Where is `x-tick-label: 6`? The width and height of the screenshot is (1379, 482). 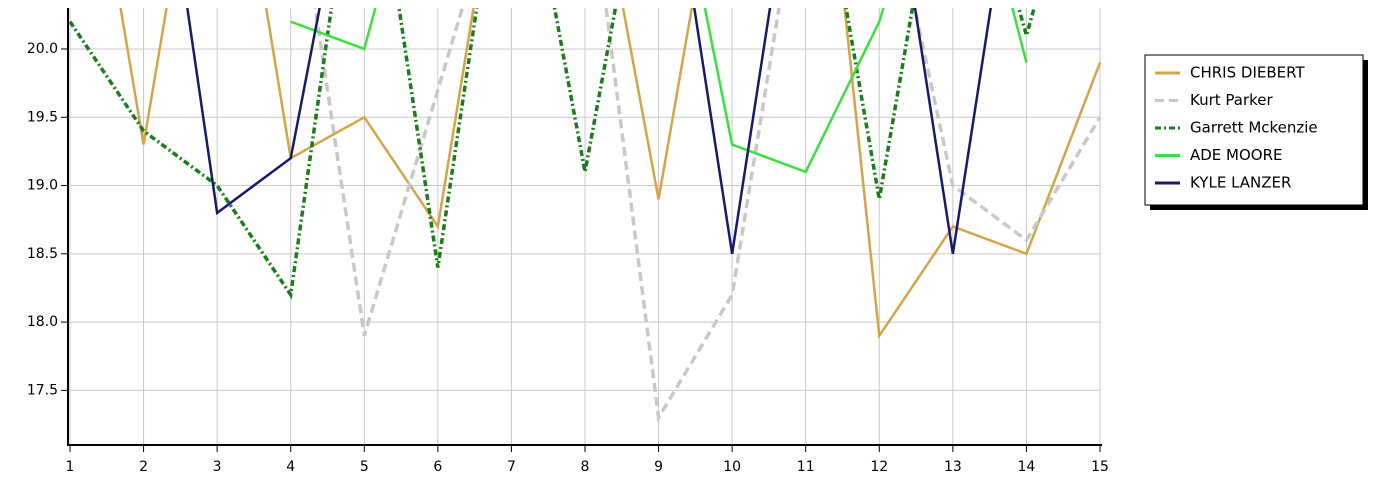
x-tick-label: 6 is located at coordinates (437, 467).